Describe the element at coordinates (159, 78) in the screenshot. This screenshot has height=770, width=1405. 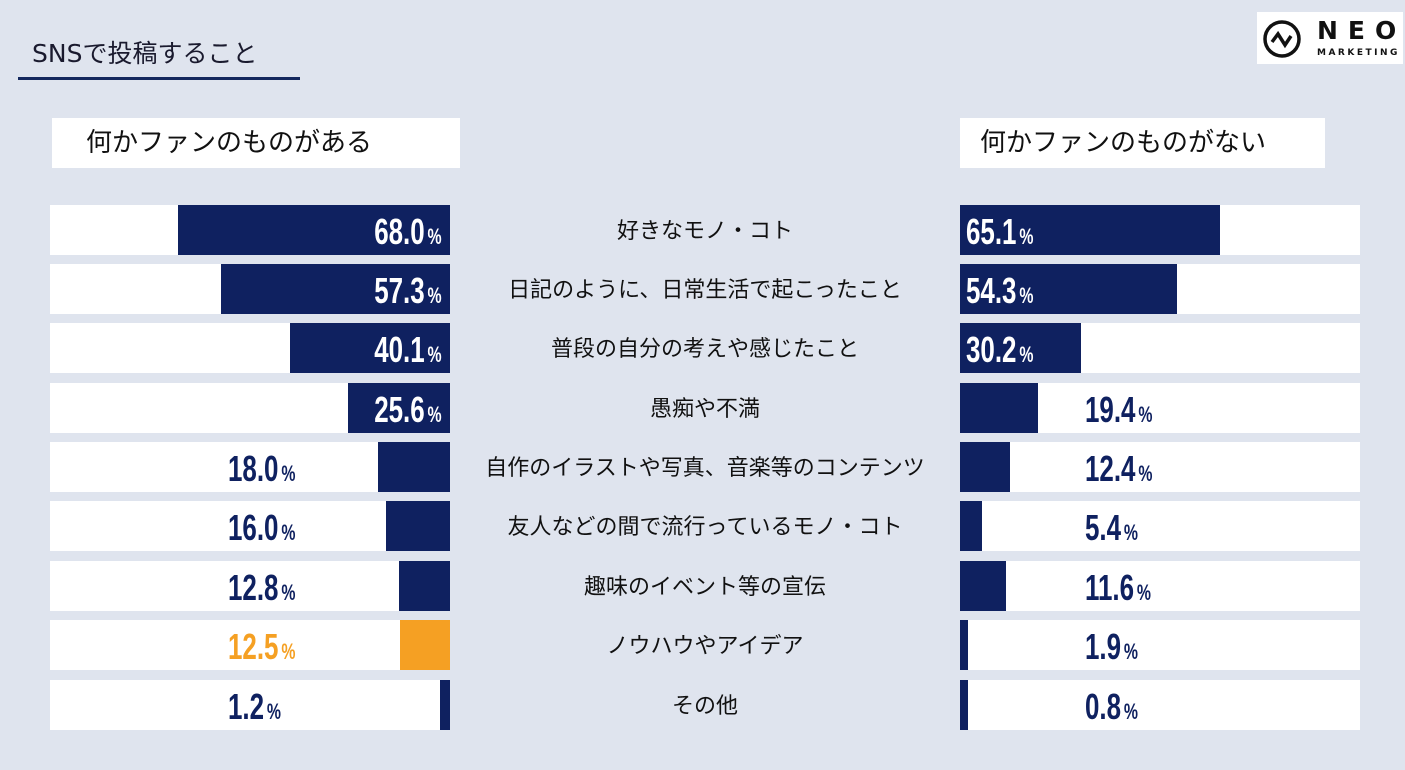
I see `title-underline` at that location.